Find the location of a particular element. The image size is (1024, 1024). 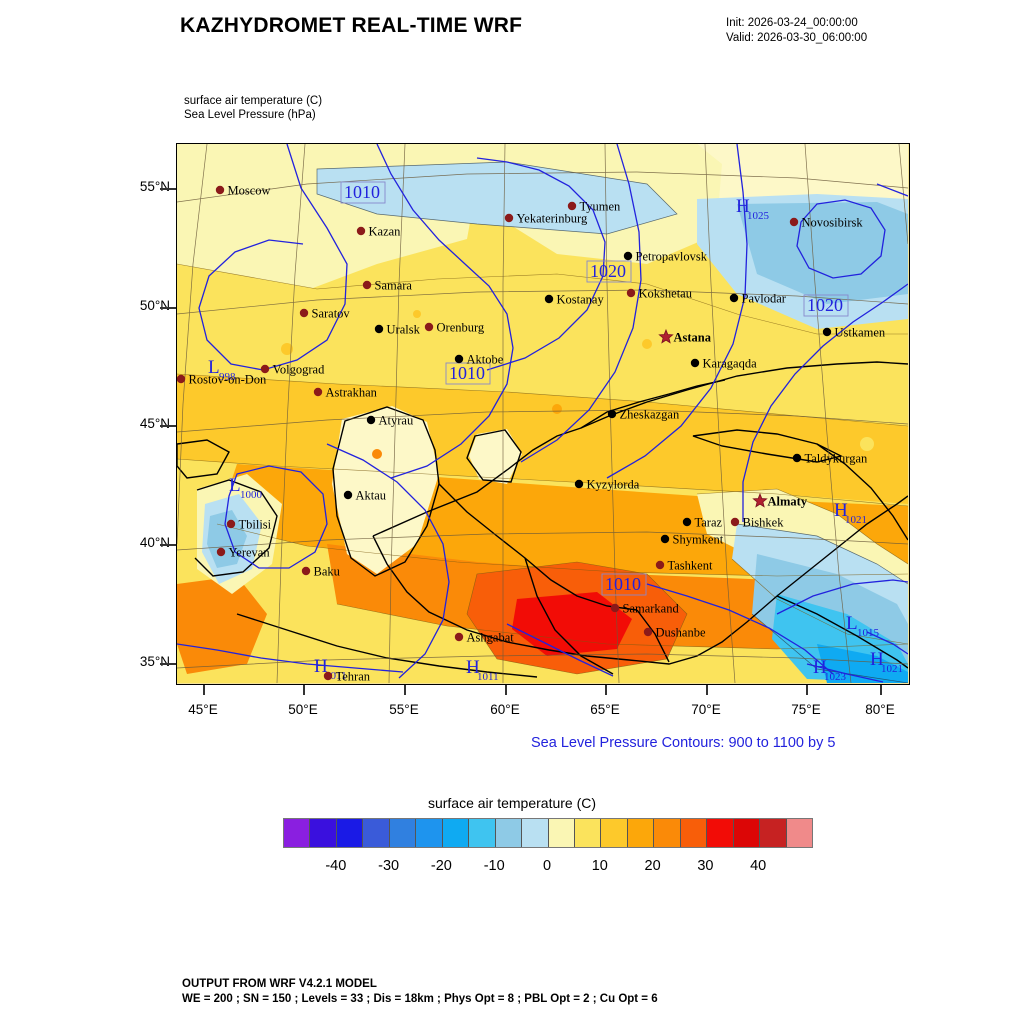

city-marker: Taraz is located at coordinates (702, 523).